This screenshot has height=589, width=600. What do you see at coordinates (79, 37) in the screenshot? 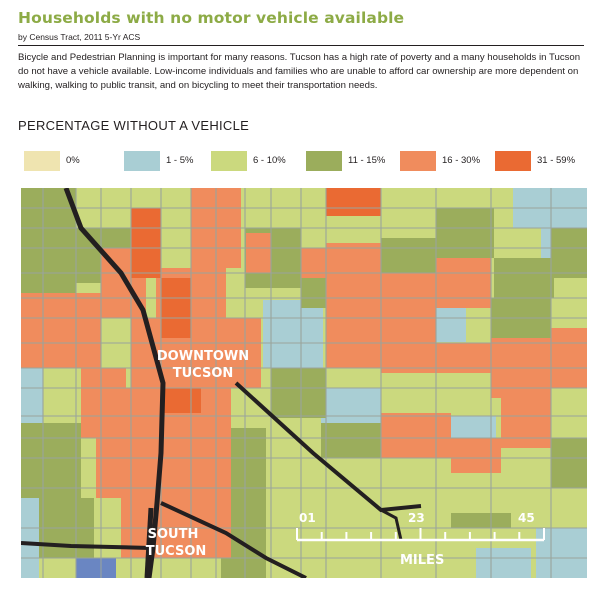
I see `map-subtitle: by Census Tract, 2011 5-Yr ACS` at bounding box center [79, 37].